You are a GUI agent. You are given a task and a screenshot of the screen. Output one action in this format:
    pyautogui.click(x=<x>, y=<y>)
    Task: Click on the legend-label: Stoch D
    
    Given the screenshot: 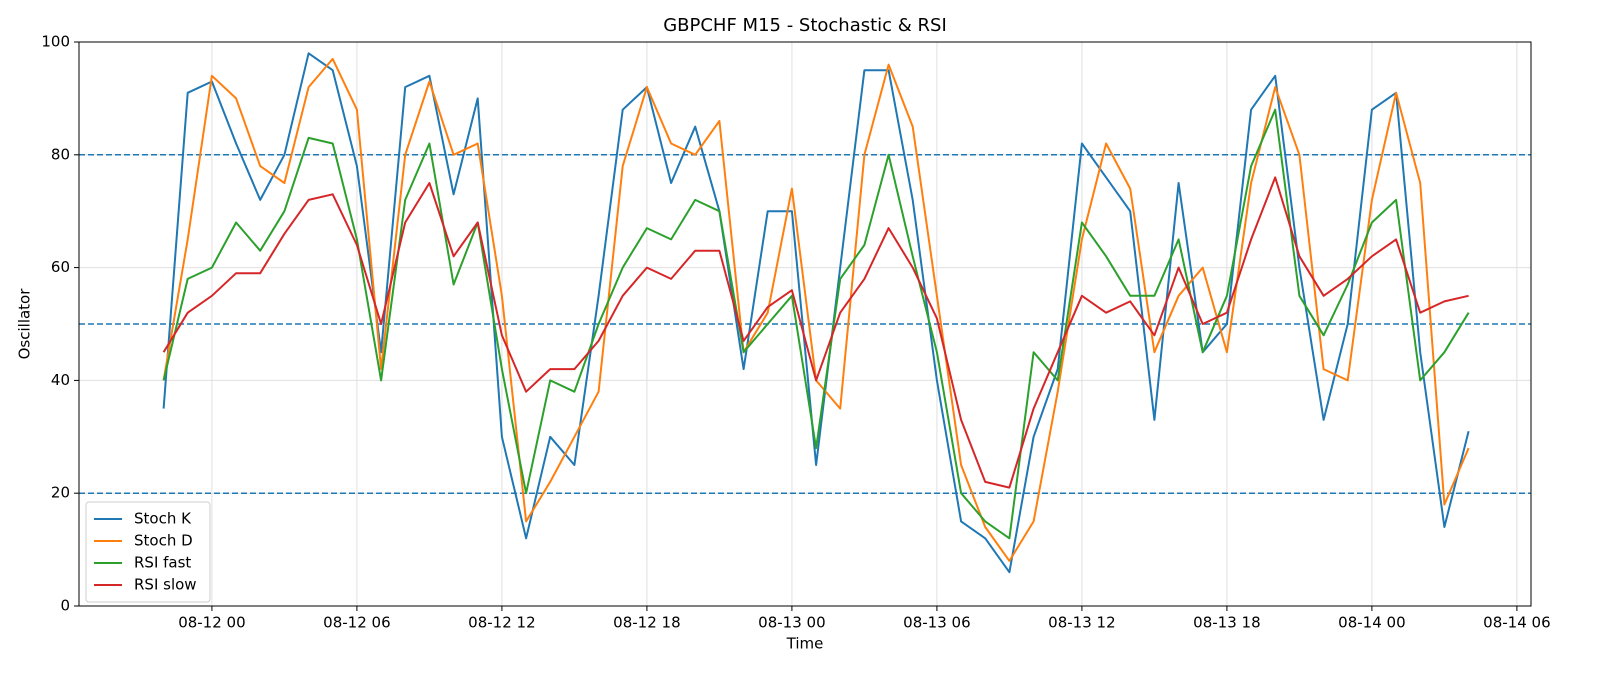 What is the action you would take?
    pyautogui.click(x=163, y=541)
    